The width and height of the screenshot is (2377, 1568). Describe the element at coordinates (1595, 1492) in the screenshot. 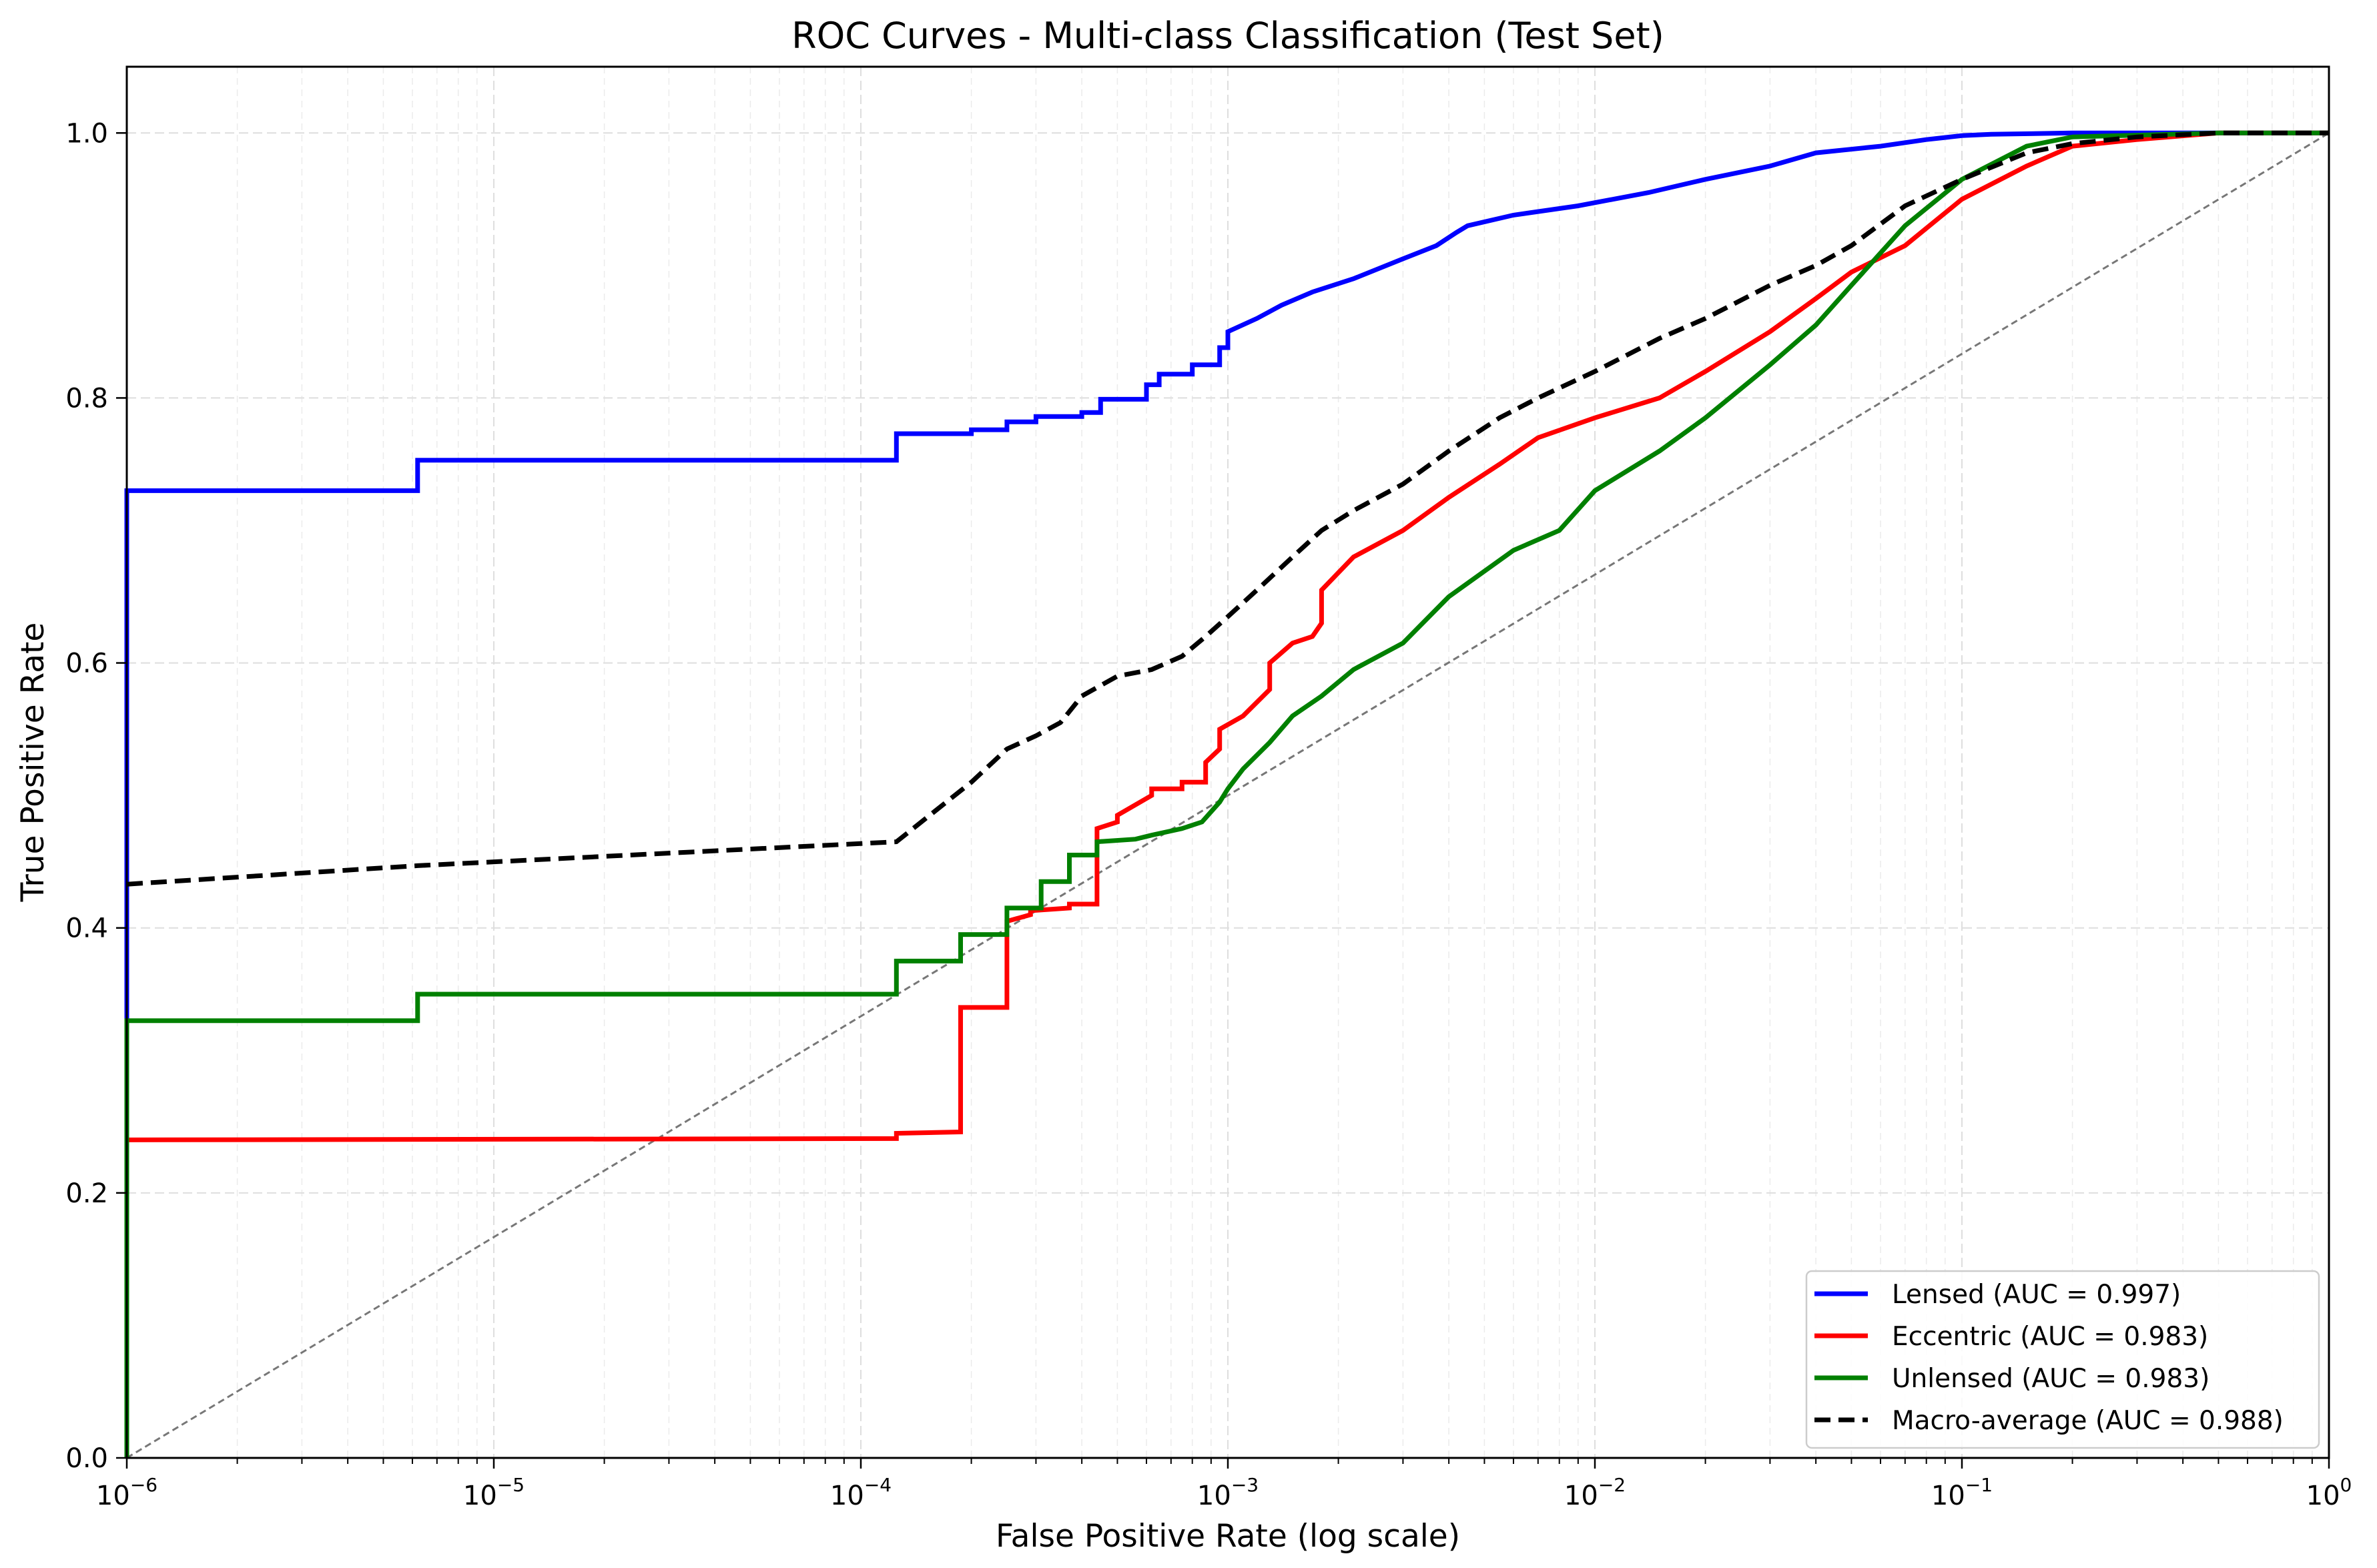

I see `x-tick-label: 10⁻²` at that location.